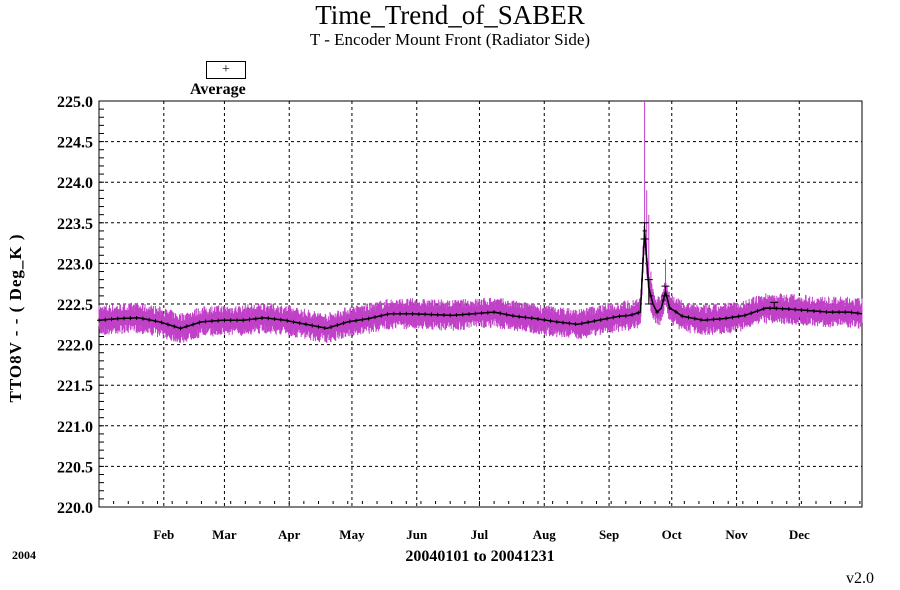  I want to click on y-tick-label: 224.5, so click(75, 143).